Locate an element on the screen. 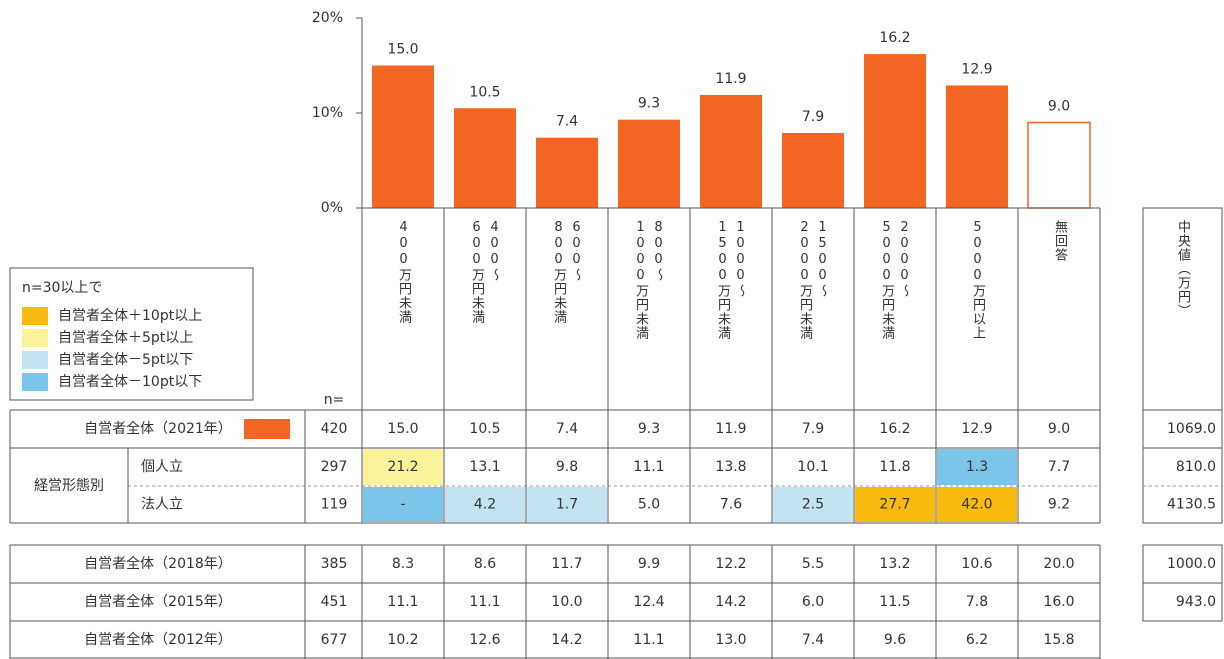 The image size is (1224, 659). cell-value: 12.2 is located at coordinates (730, 564).